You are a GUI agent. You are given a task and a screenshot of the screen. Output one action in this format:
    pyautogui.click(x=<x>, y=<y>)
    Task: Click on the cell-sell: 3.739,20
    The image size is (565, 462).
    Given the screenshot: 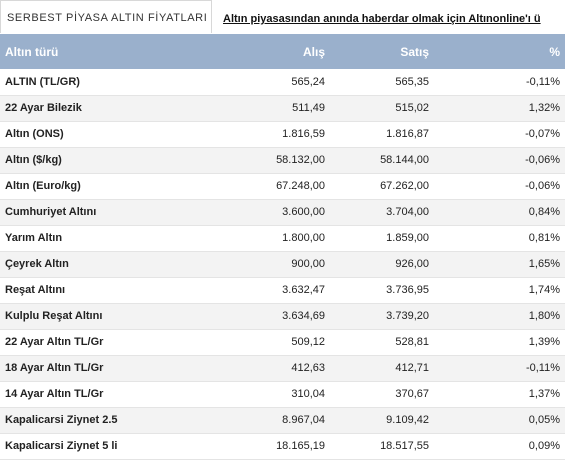 What is the action you would take?
    pyautogui.click(x=382, y=316)
    